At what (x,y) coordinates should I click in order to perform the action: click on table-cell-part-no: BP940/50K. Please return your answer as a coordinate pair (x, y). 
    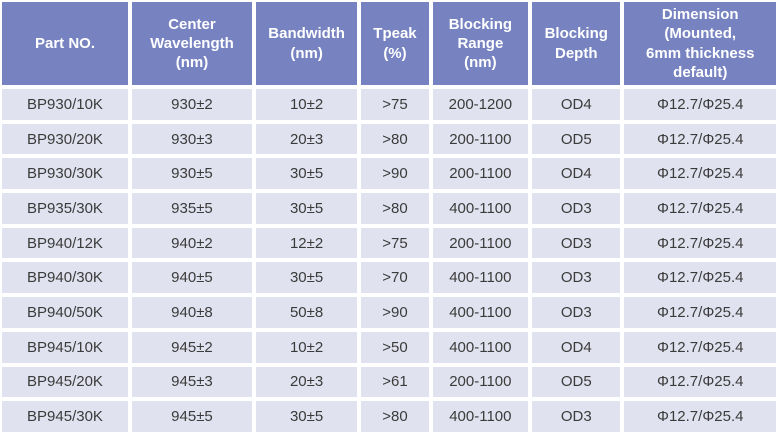
    Looking at the image, I should click on (65, 312).